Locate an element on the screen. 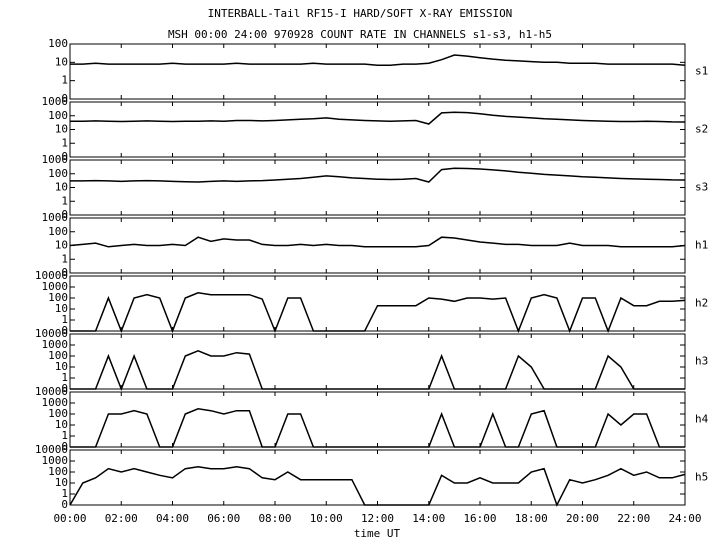 This screenshot has height=550, width=720. channel-label: h1 is located at coordinates (701, 245).